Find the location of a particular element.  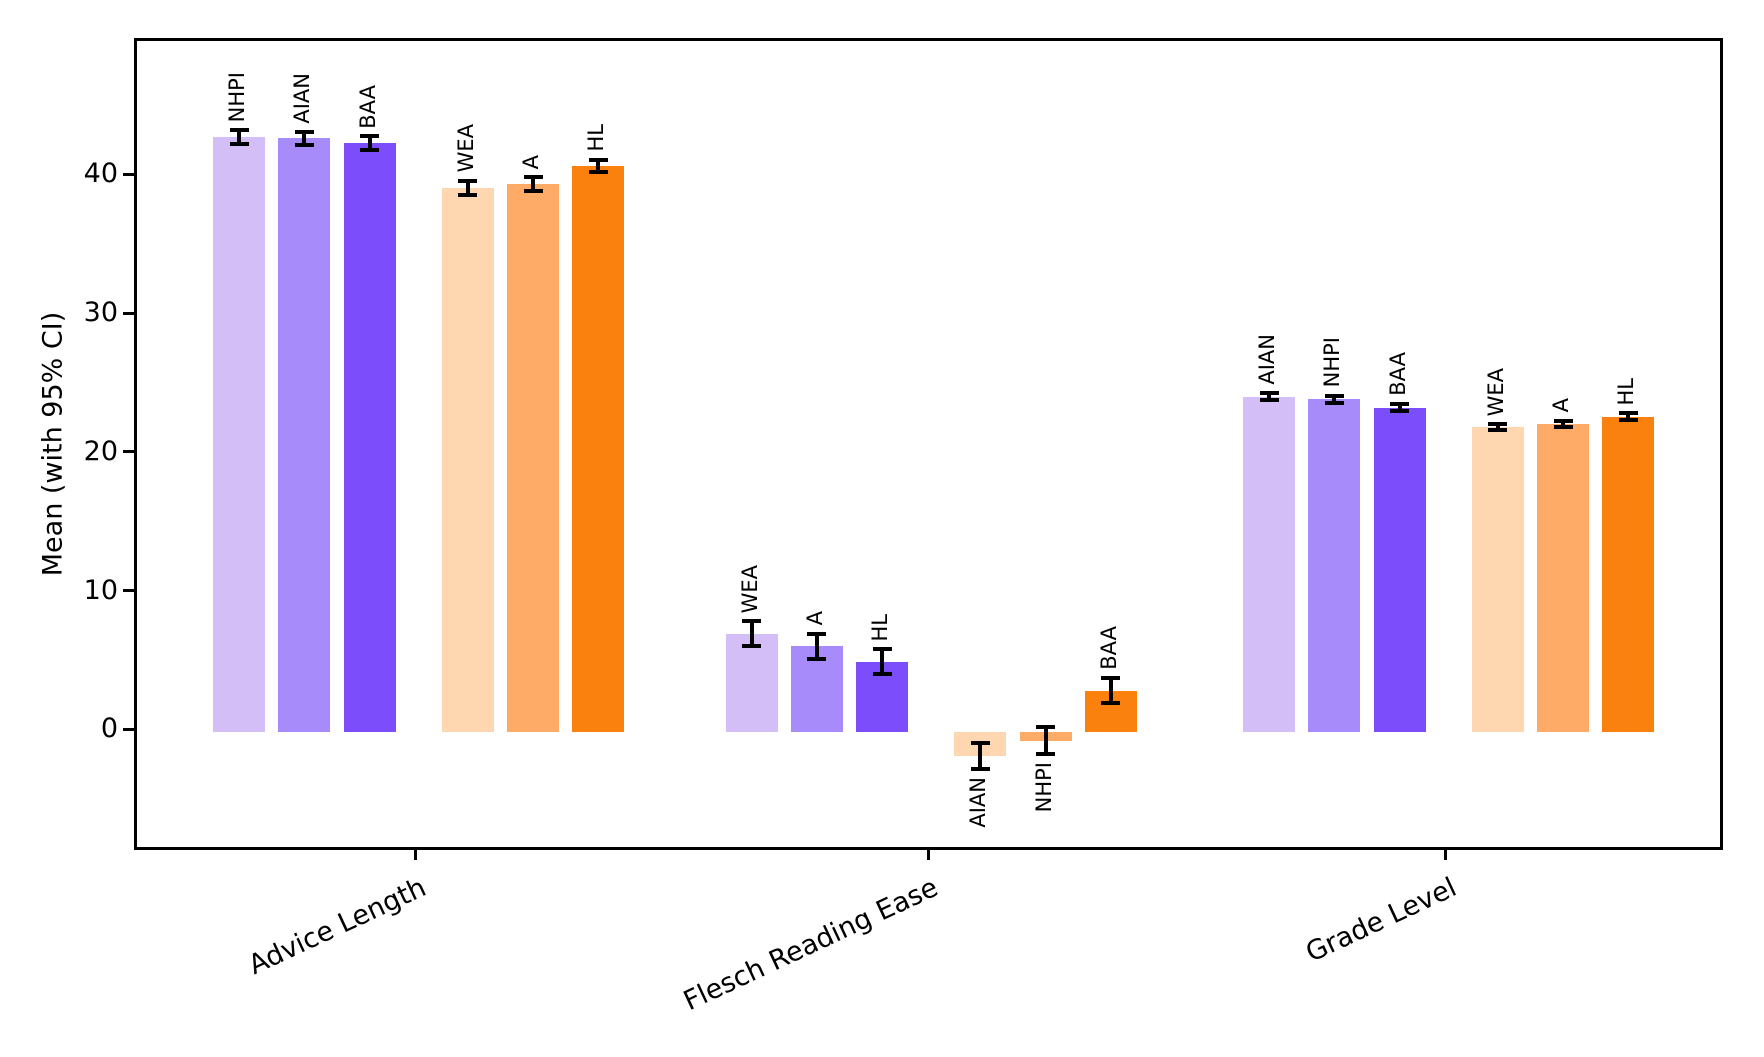

y-tick-label: 0 is located at coordinates (109, 729).